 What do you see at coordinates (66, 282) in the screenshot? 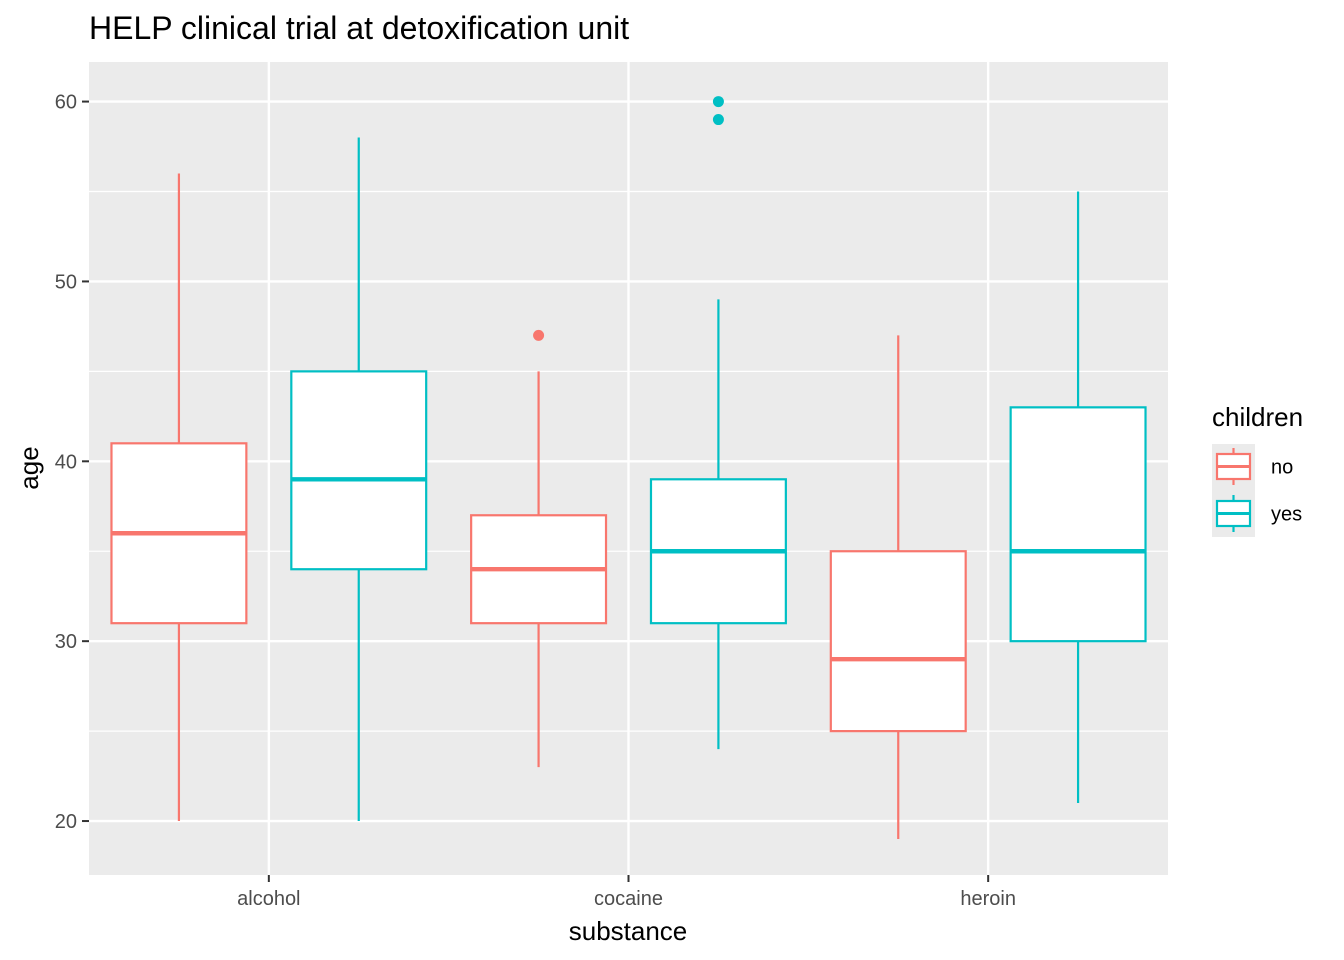
I see `y-tick-label: 50` at bounding box center [66, 282].